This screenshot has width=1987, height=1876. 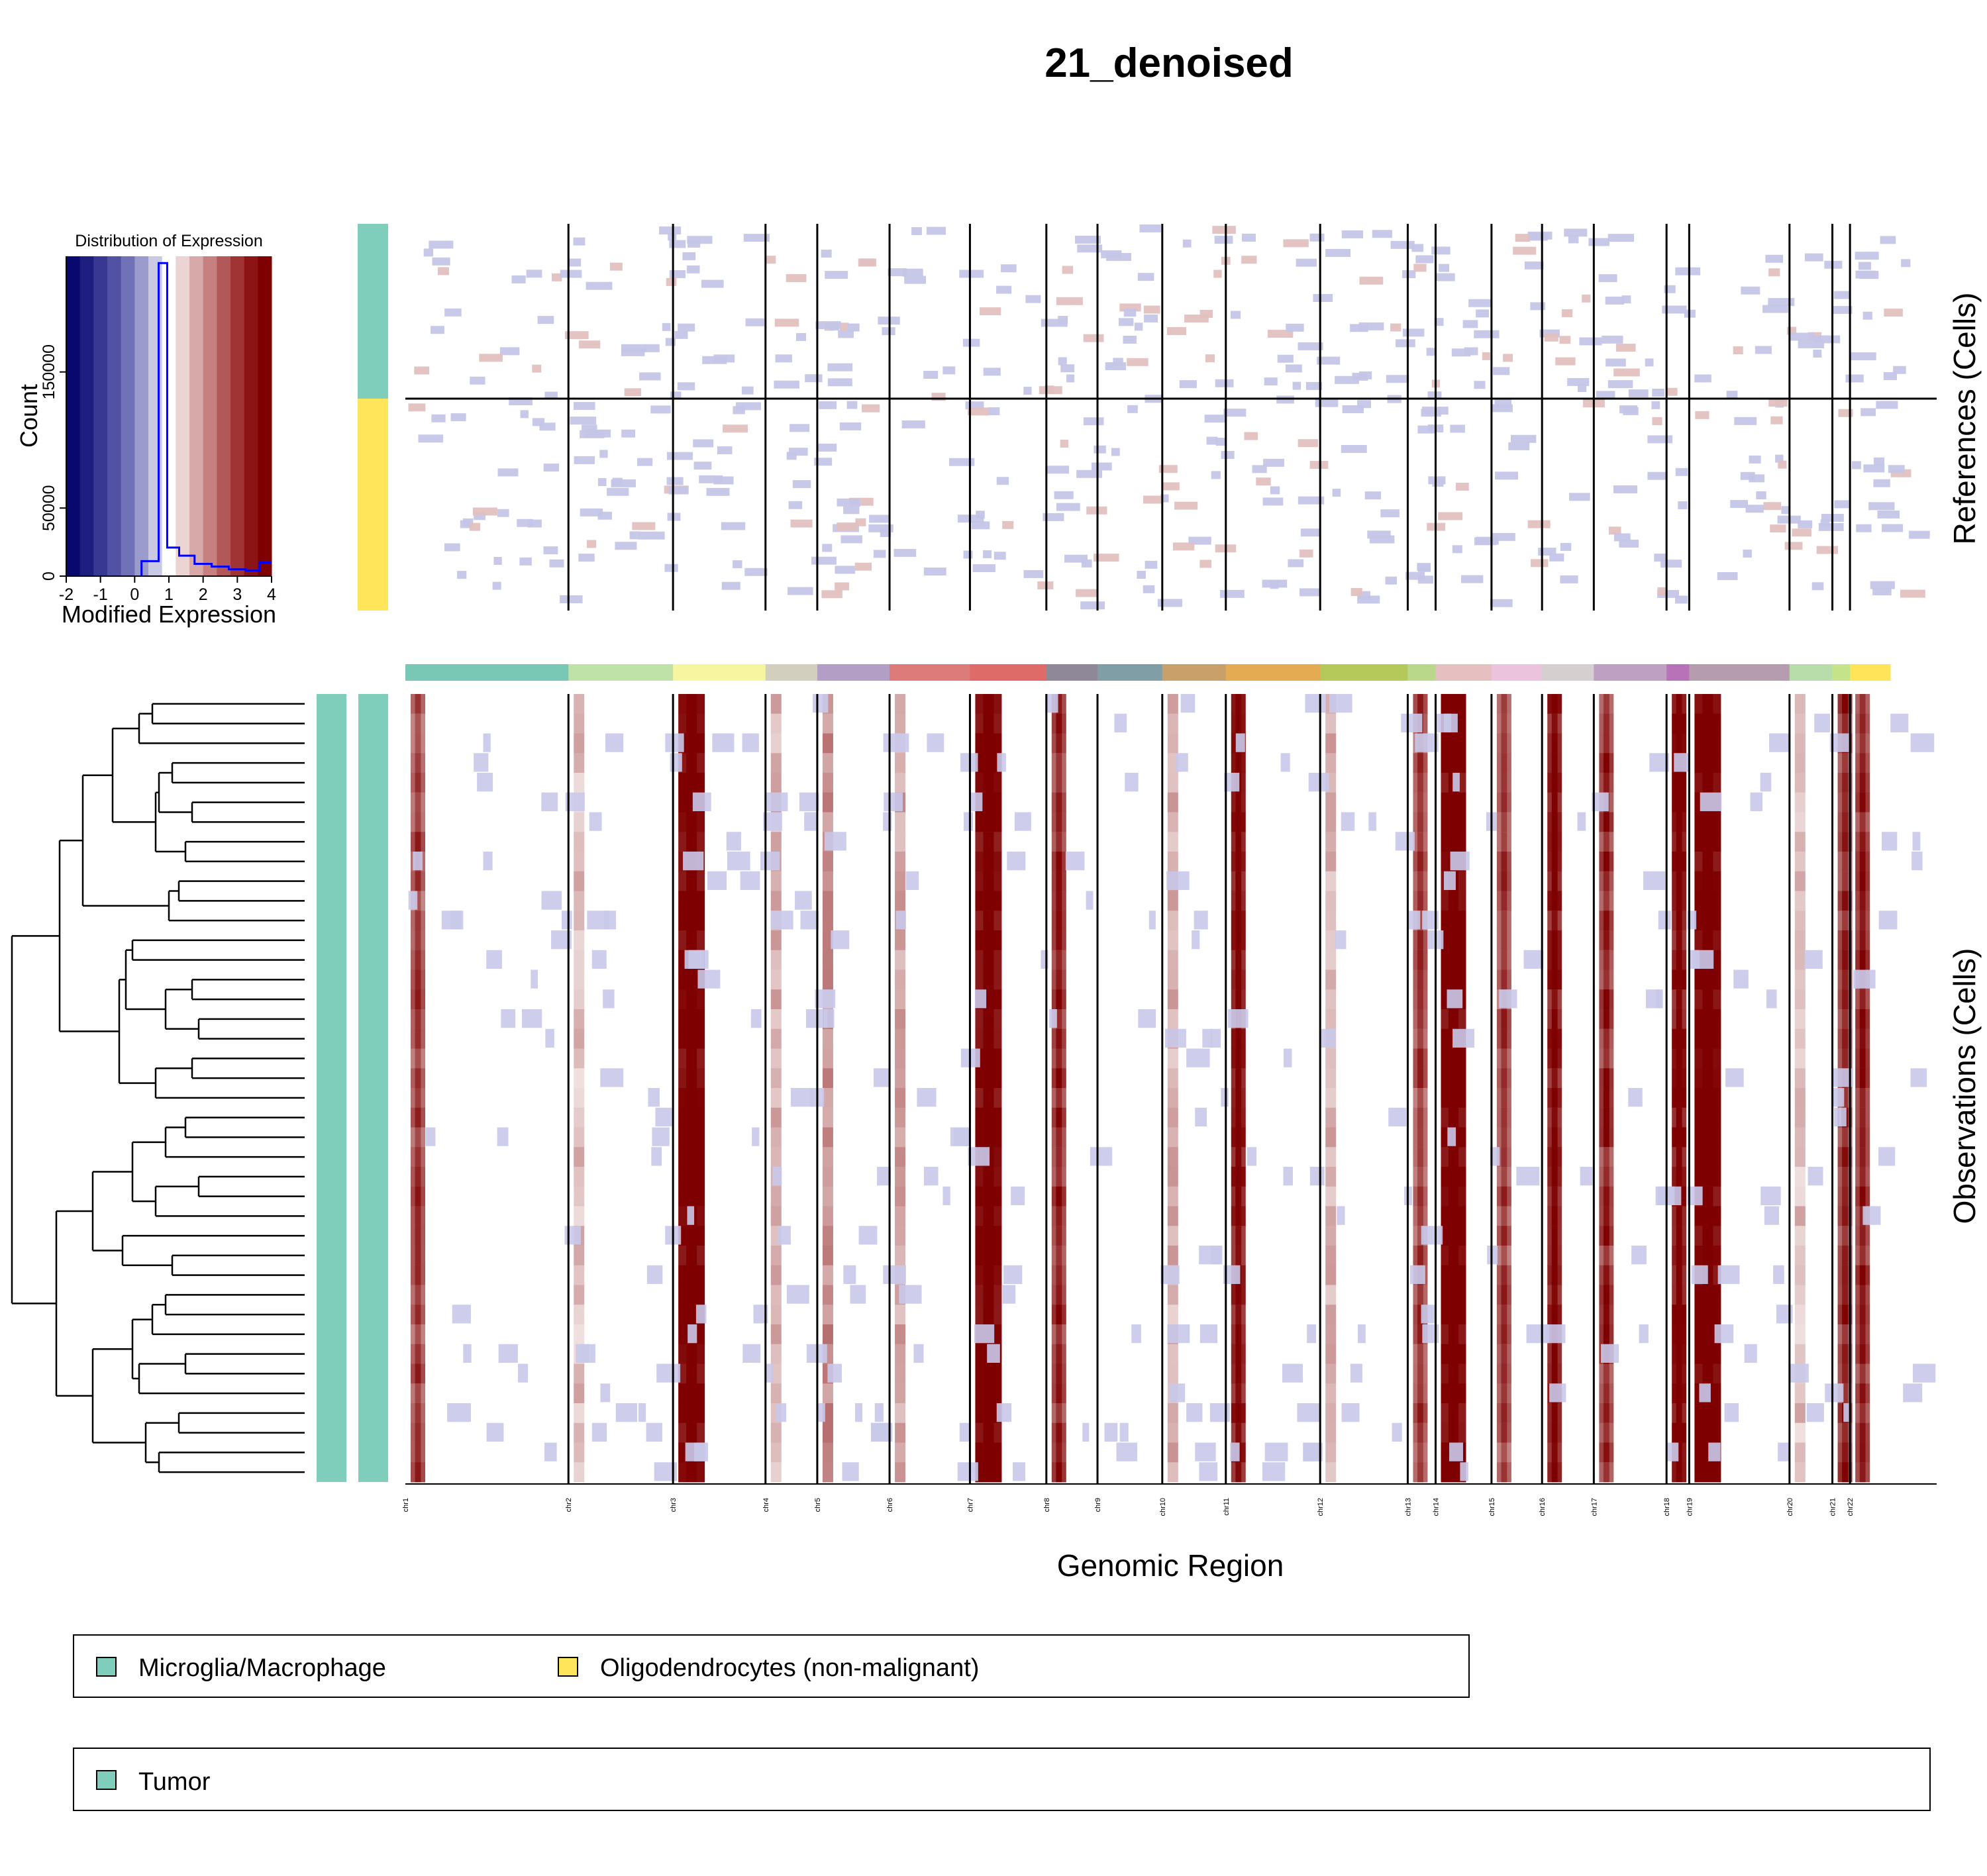 What do you see at coordinates (106, 1667) in the screenshot?
I see `legend-swatch-microglia` at bounding box center [106, 1667].